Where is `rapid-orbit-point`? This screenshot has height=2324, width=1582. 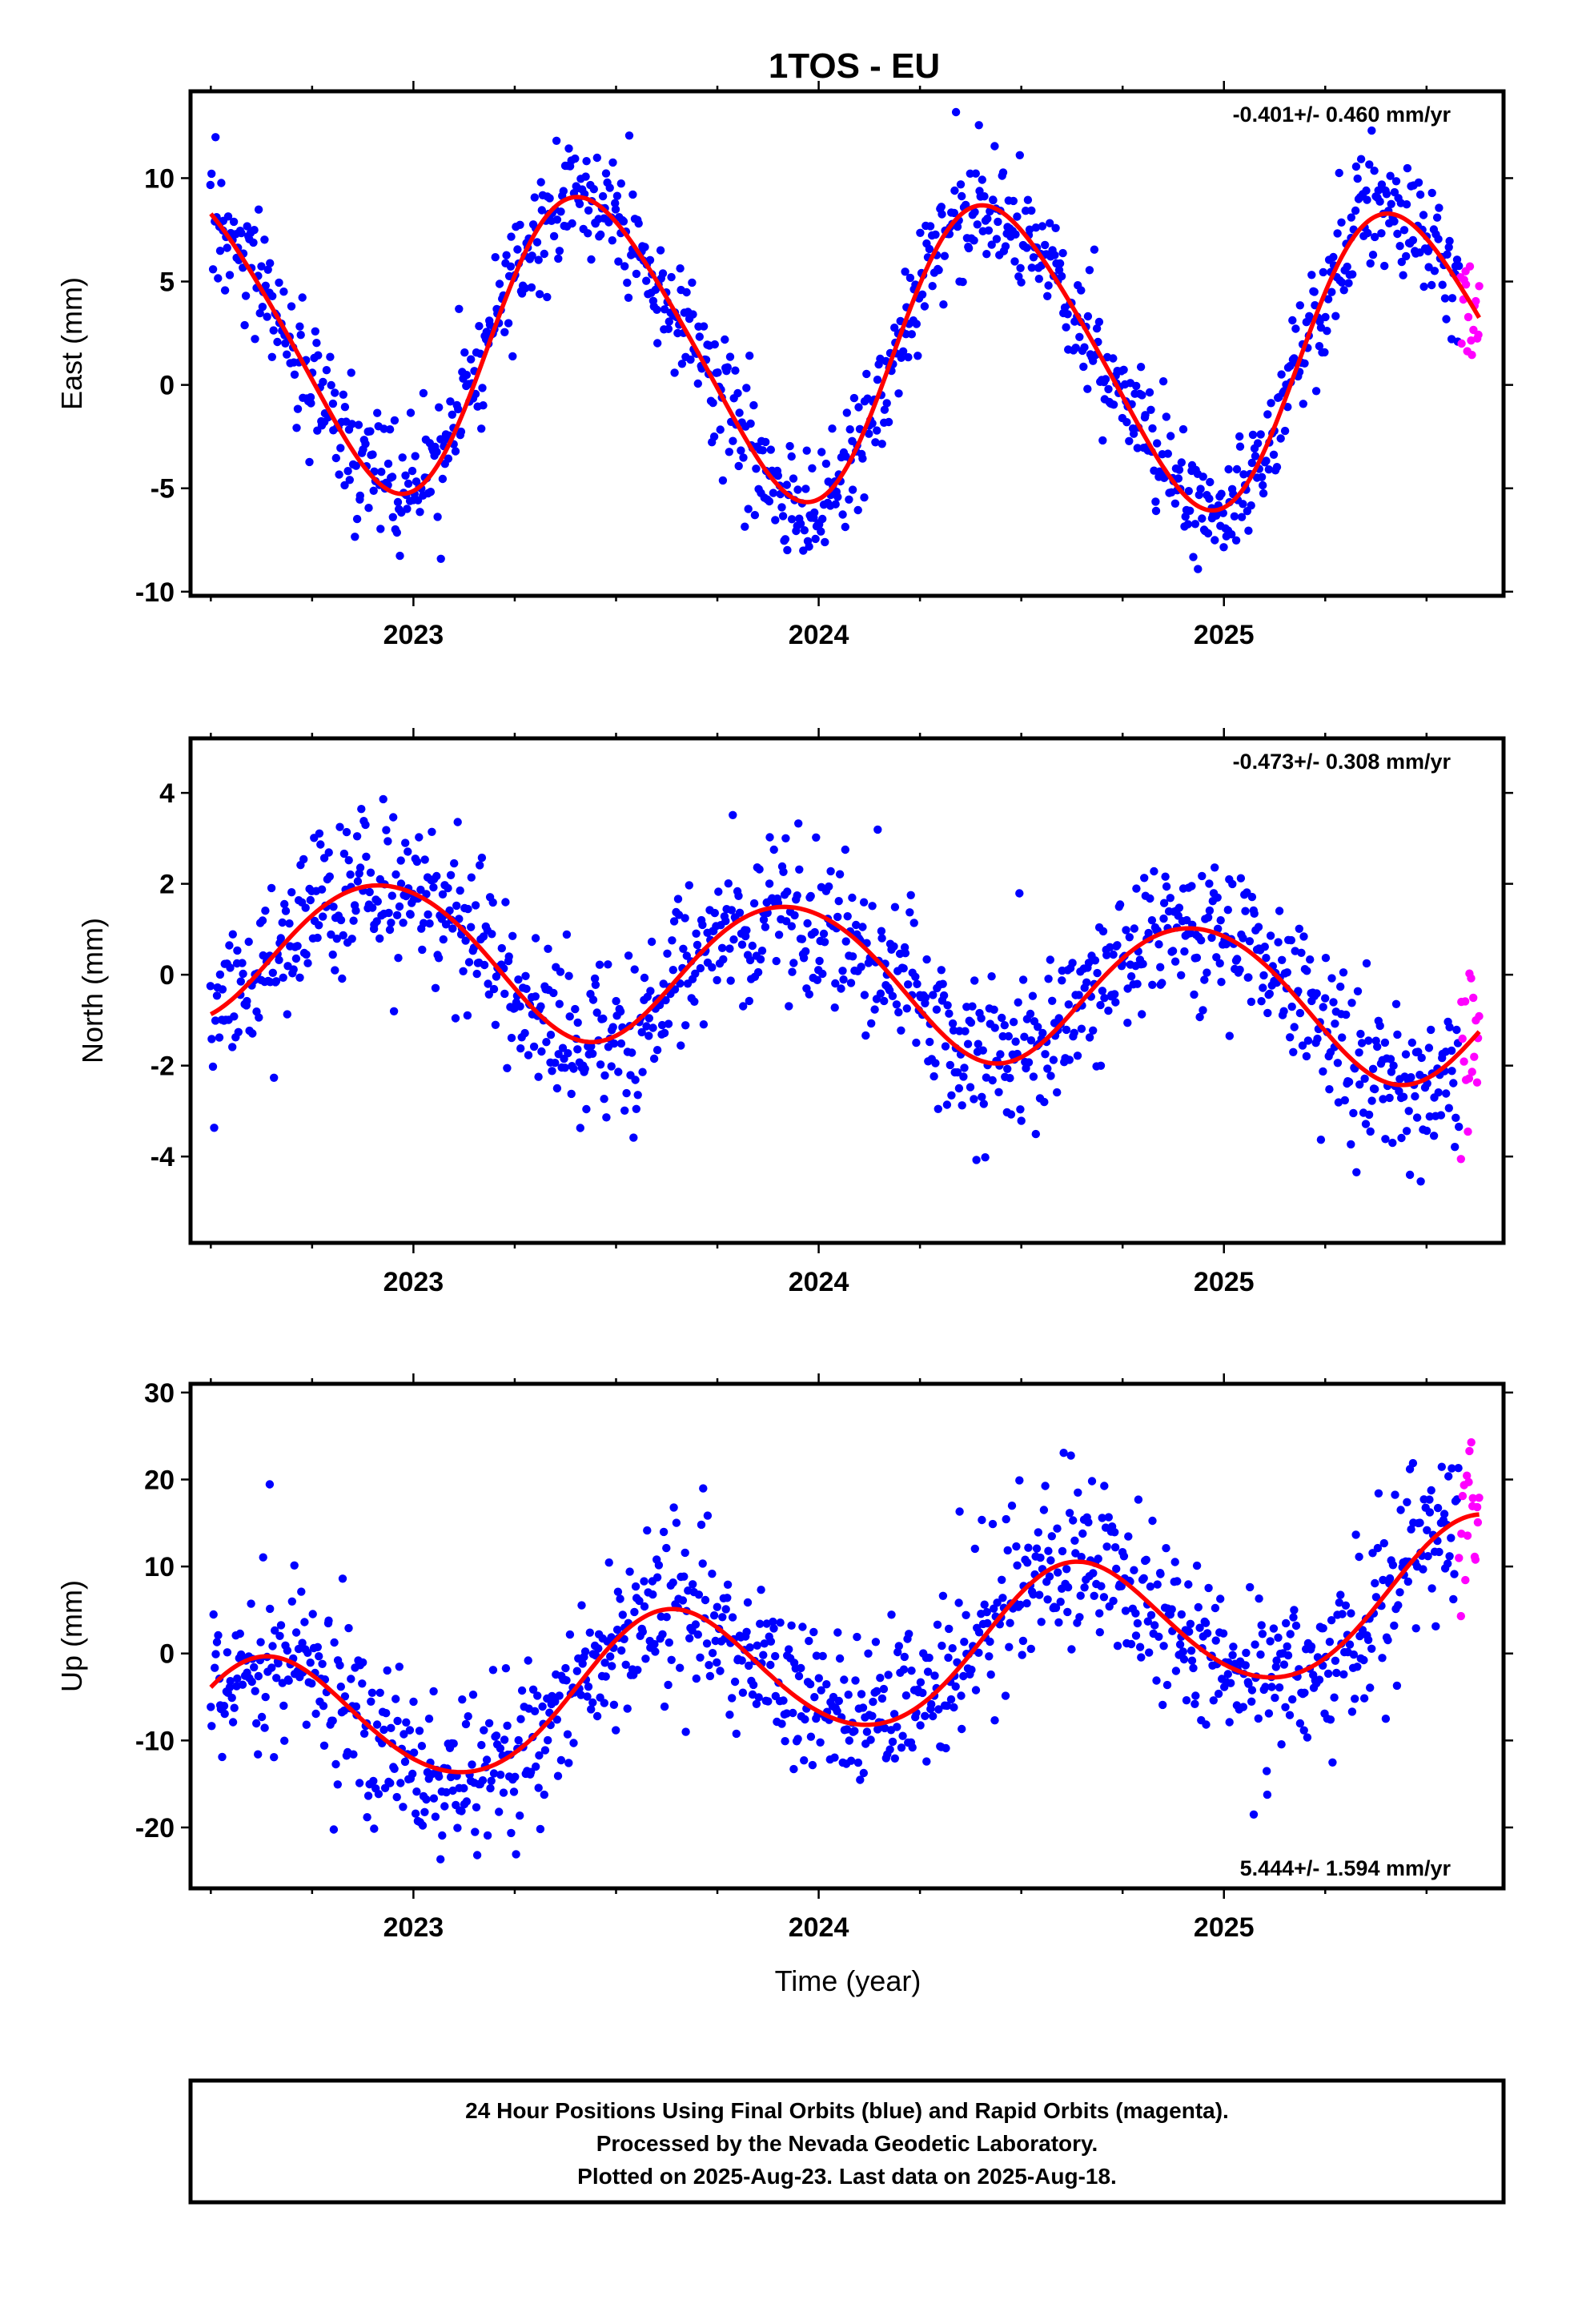
rapid-orbit-point is located at coordinates (1473, 998).